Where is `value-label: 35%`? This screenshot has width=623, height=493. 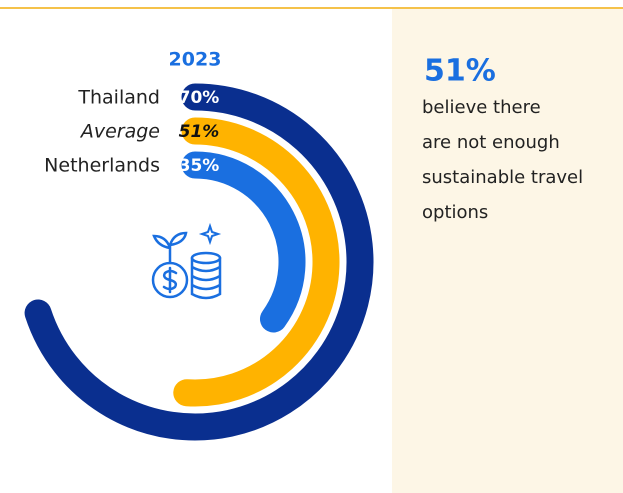
value-label: 35% is located at coordinates (199, 166).